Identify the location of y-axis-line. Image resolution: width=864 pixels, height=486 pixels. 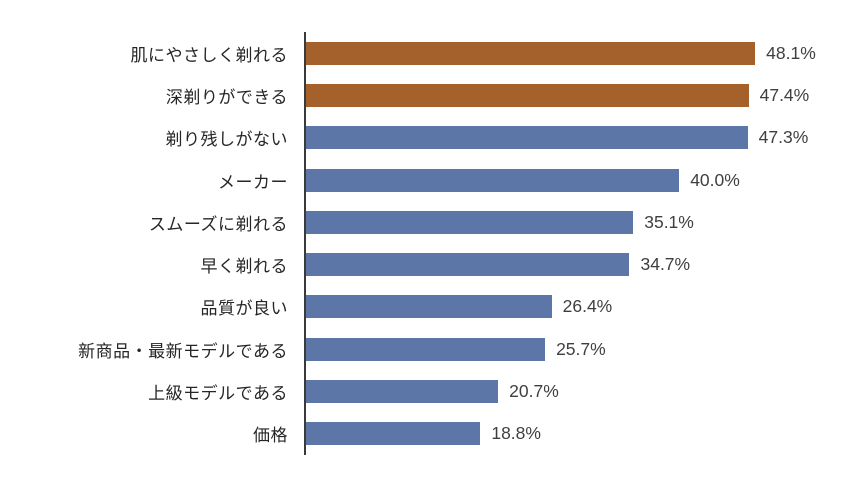
(305, 243).